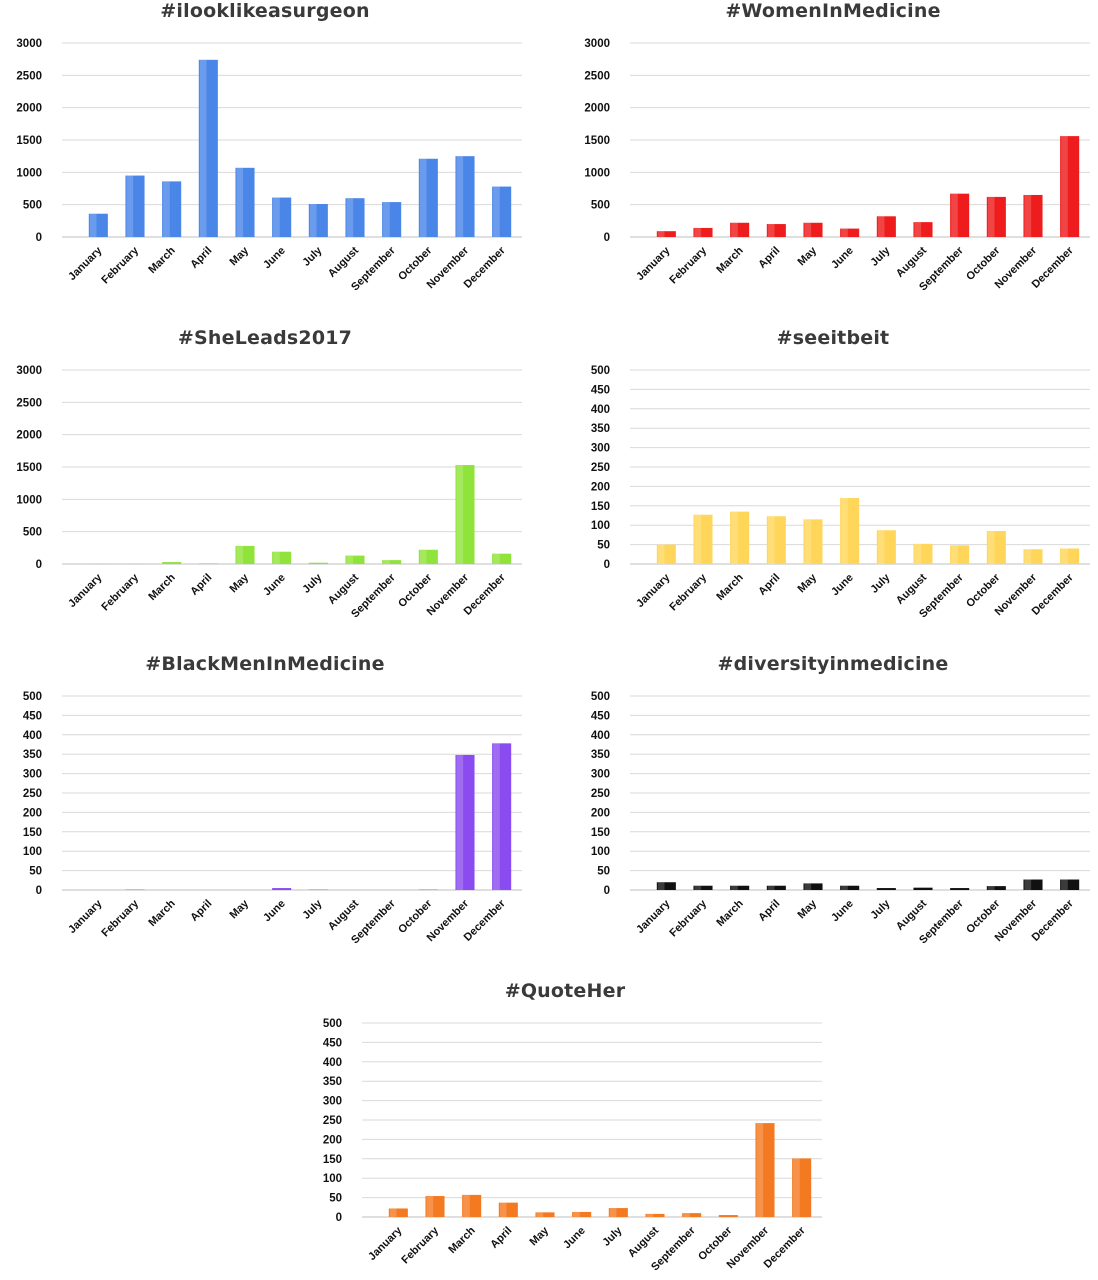 This screenshot has width=1098, height=1280. Describe the element at coordinates (813, 886) in the screenshot. I see `bar-may` at that location.